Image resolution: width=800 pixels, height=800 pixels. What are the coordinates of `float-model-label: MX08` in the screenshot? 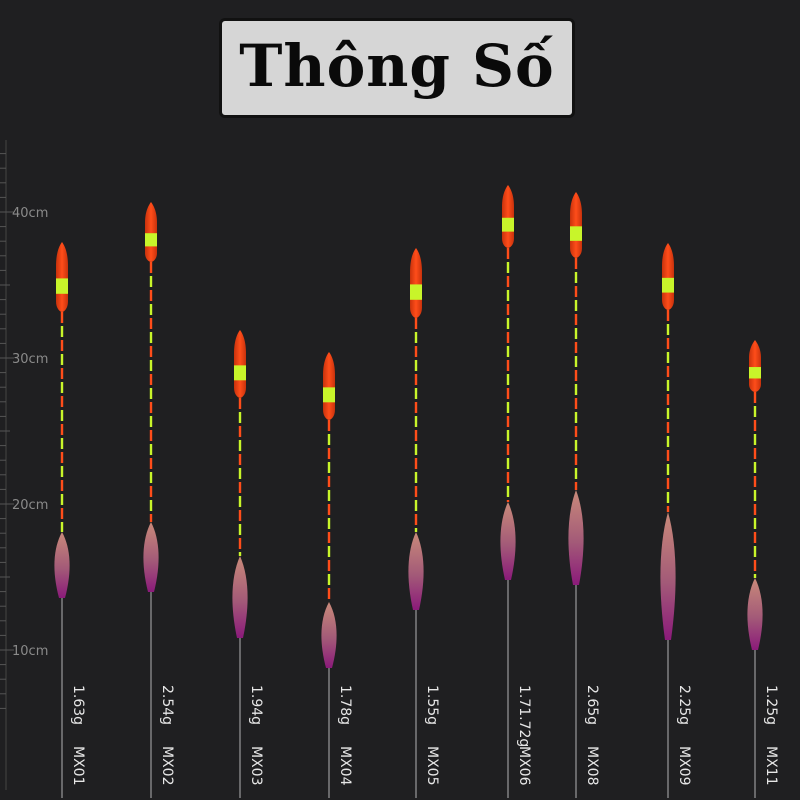 It's located at (592, 765).